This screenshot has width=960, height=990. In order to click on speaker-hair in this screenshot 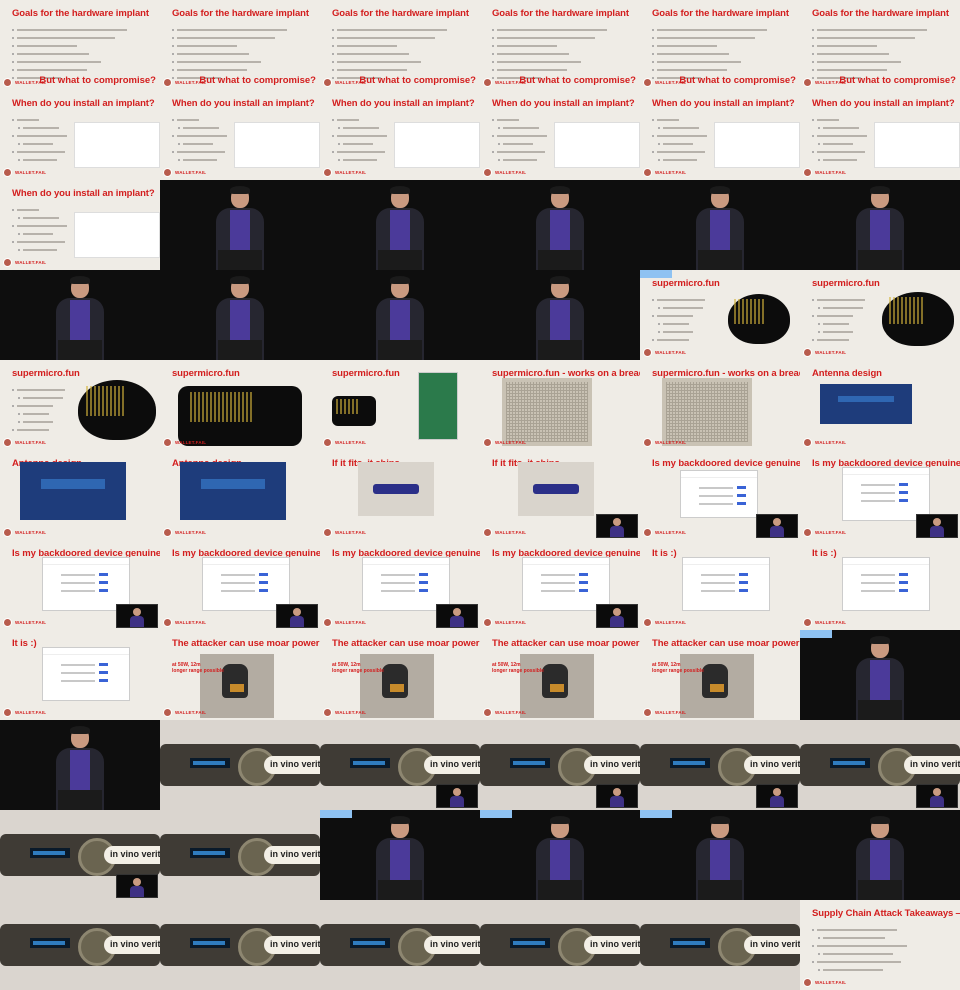, I will do `click(880, 820)`.